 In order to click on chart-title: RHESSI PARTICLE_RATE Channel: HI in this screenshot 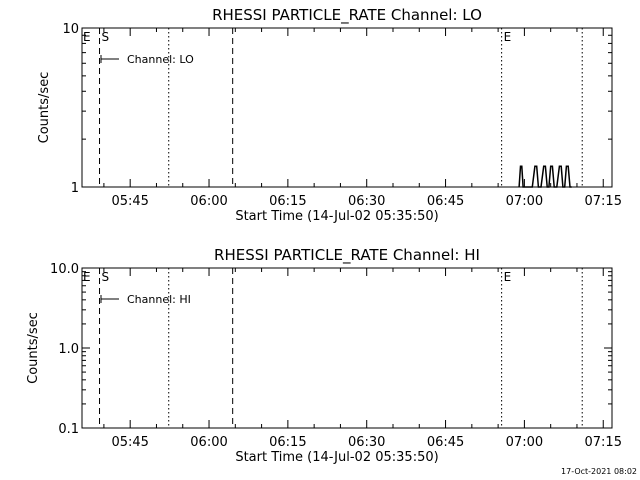, I will do `click(347, 255)`.